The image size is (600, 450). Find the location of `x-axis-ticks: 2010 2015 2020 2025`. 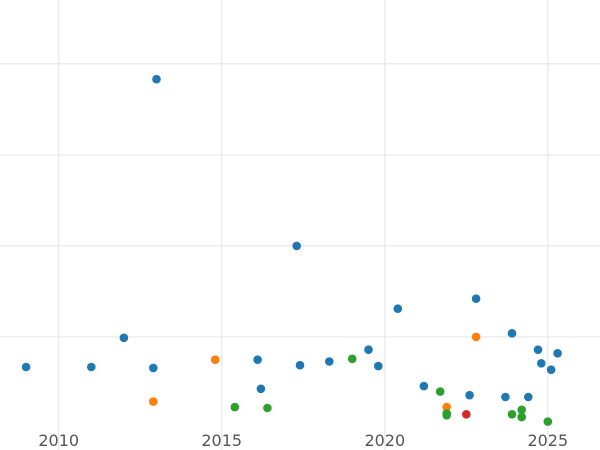

x-axis-ticks: 2010 2015 2020 2025 is located at coordinates (303, 440).